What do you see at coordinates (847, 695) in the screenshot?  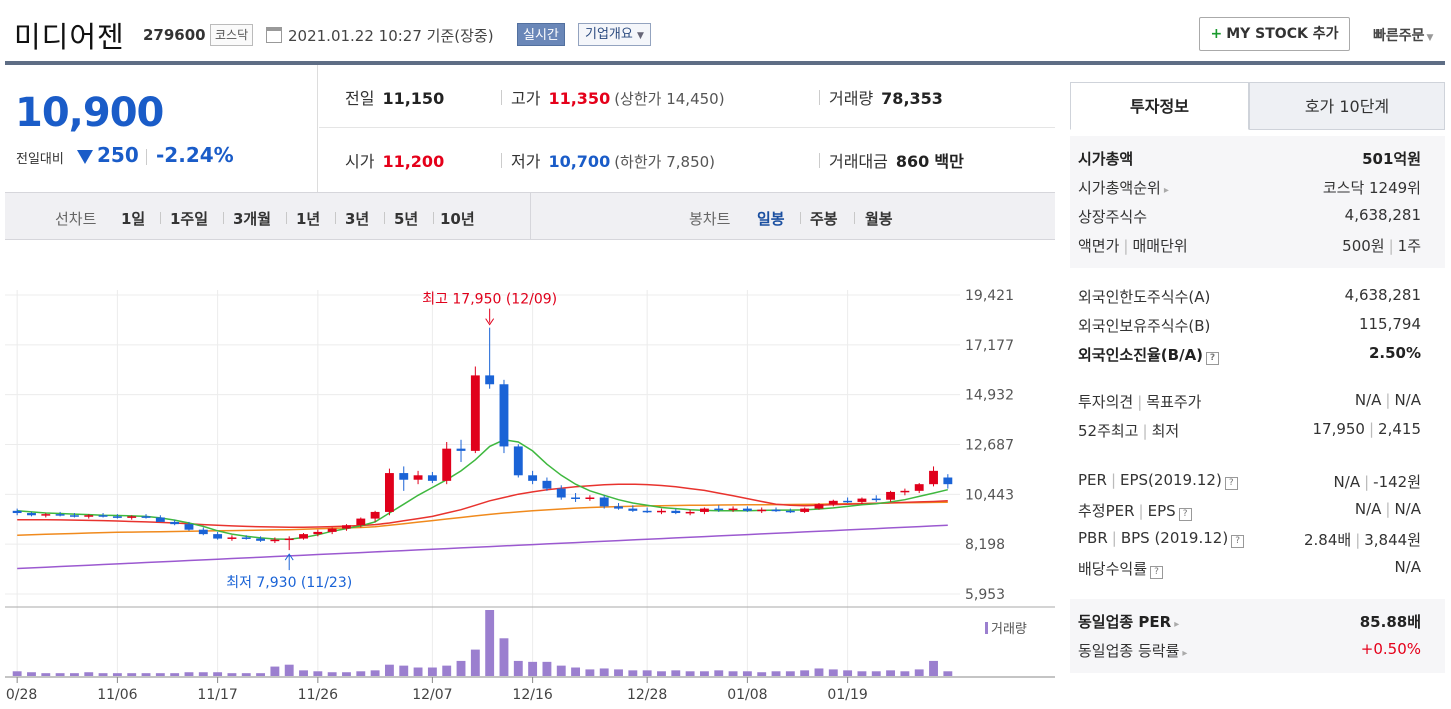 I see `x-tick-label: 01/19` at bounding box center [847, 695].